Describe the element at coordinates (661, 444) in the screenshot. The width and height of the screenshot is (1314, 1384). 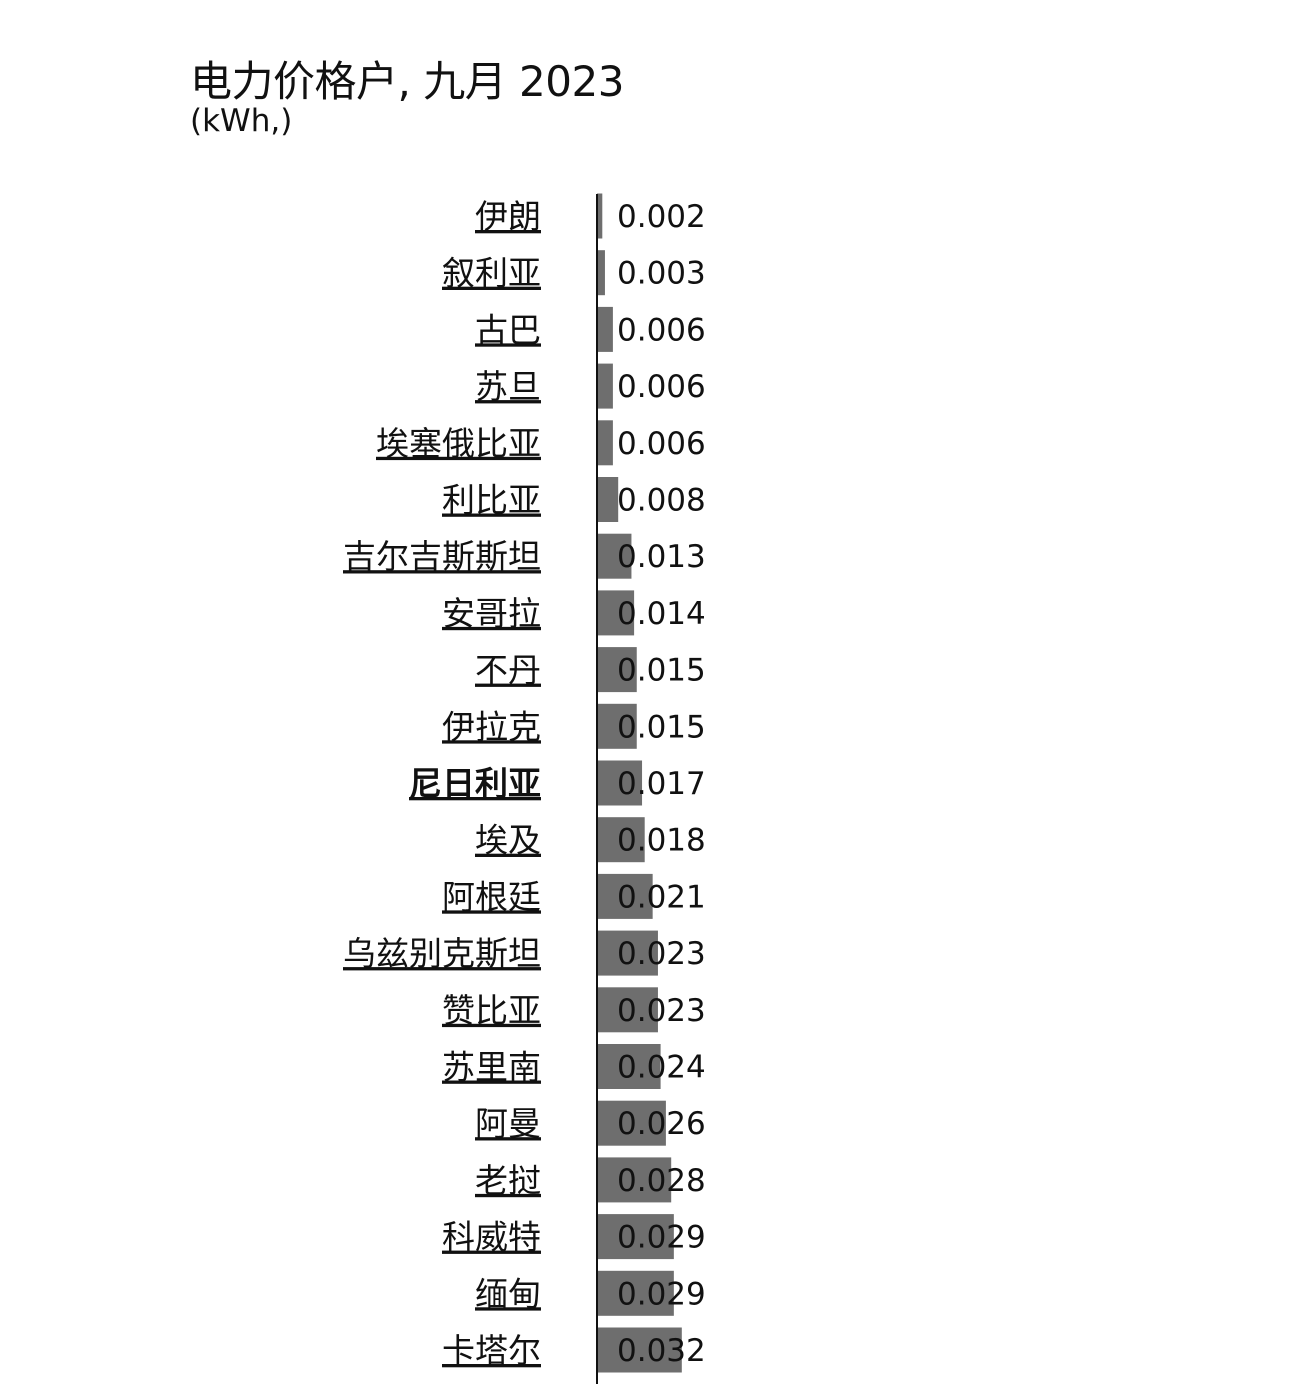
I see `value-label-4: 0.006` at that location.